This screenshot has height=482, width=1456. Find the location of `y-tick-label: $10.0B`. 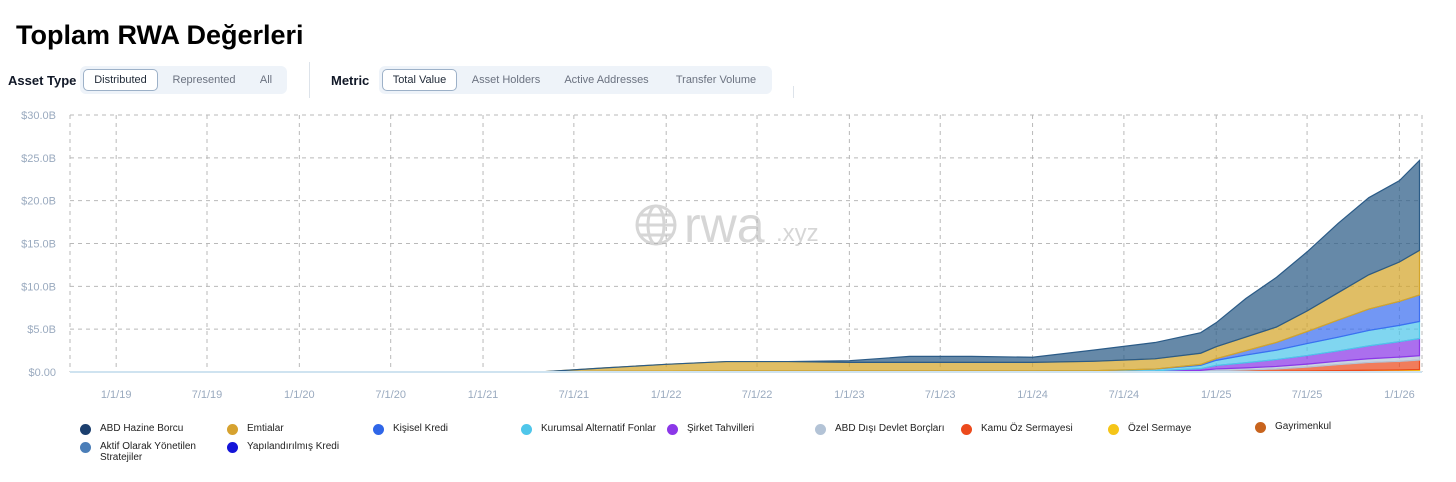

y-tick-label: $10.0B is located at coordinates (38, 287).